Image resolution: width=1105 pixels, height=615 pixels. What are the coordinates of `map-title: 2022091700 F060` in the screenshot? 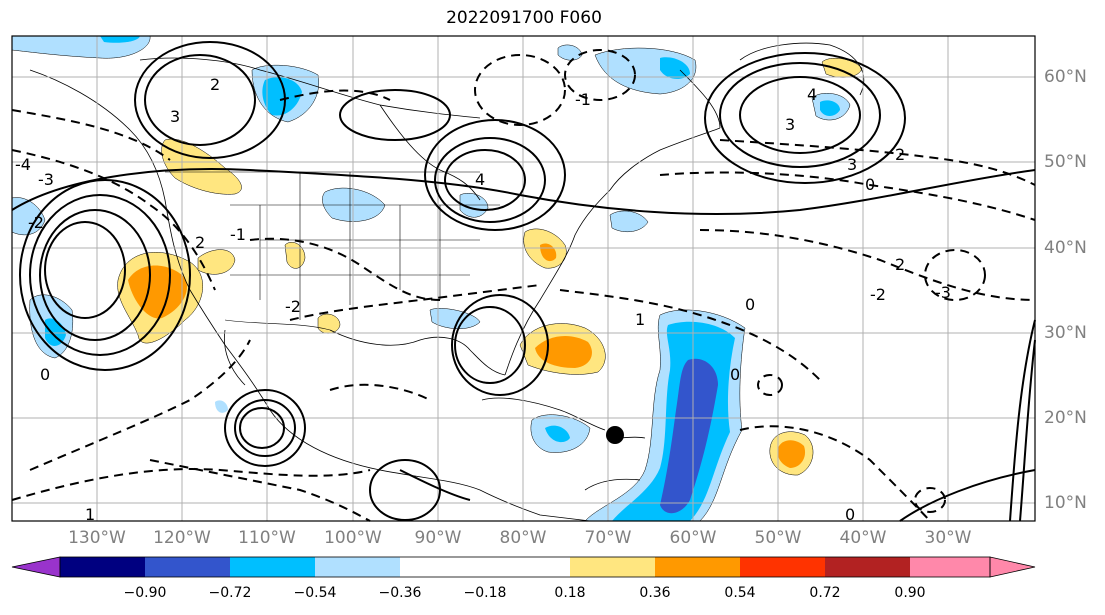 It's located at (524, 18).